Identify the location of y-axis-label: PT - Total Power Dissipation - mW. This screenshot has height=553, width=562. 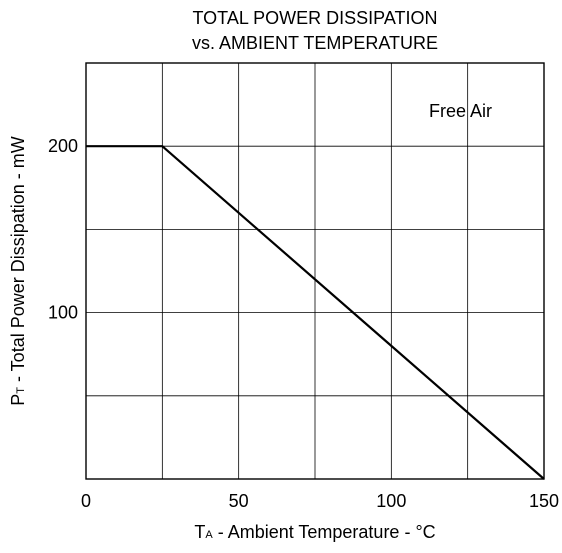
(18, 270).